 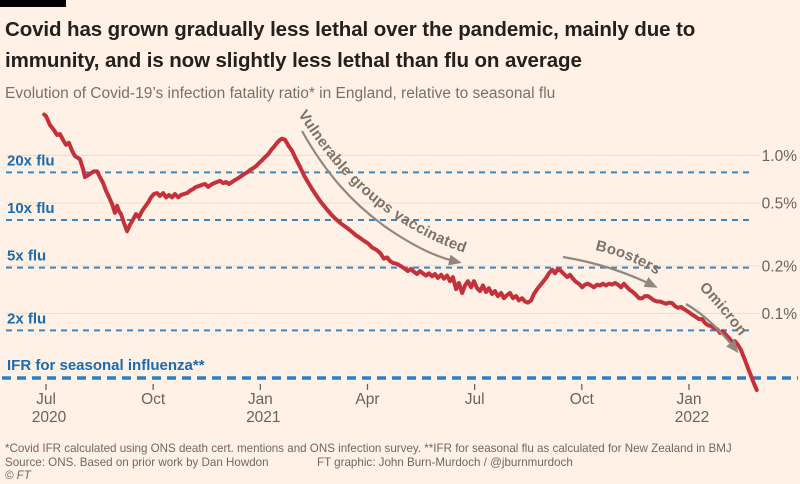 I want to click on left-axis-label: 10x flu, so click(x=31, y=208).